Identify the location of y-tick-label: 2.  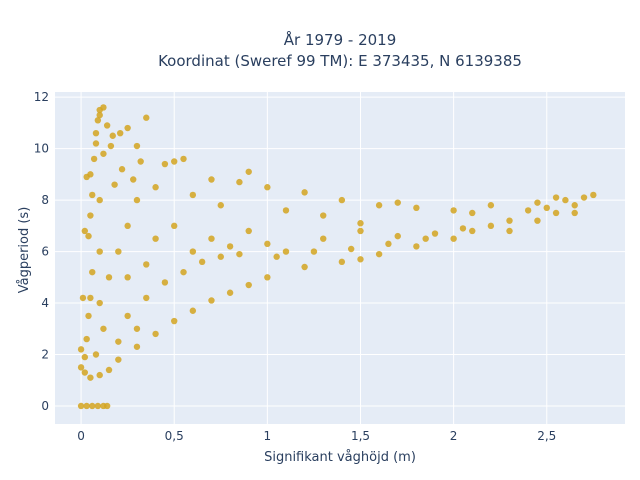
(45, 355).